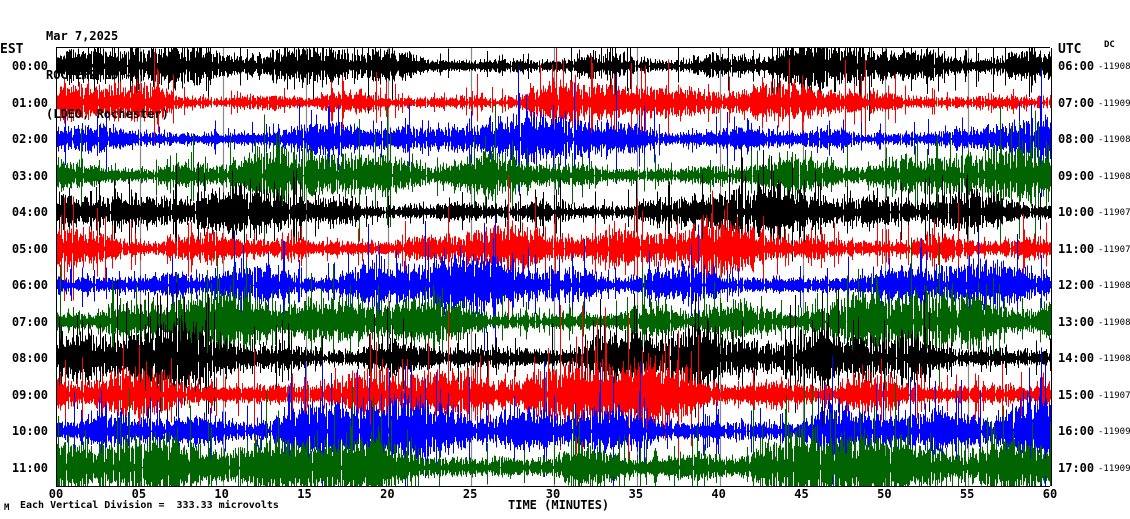 This screenshot has height=519, width=1130. Describe the element at coordinates (553, 494) in the screenshot. I see `x-tick-label: 30` at that location.